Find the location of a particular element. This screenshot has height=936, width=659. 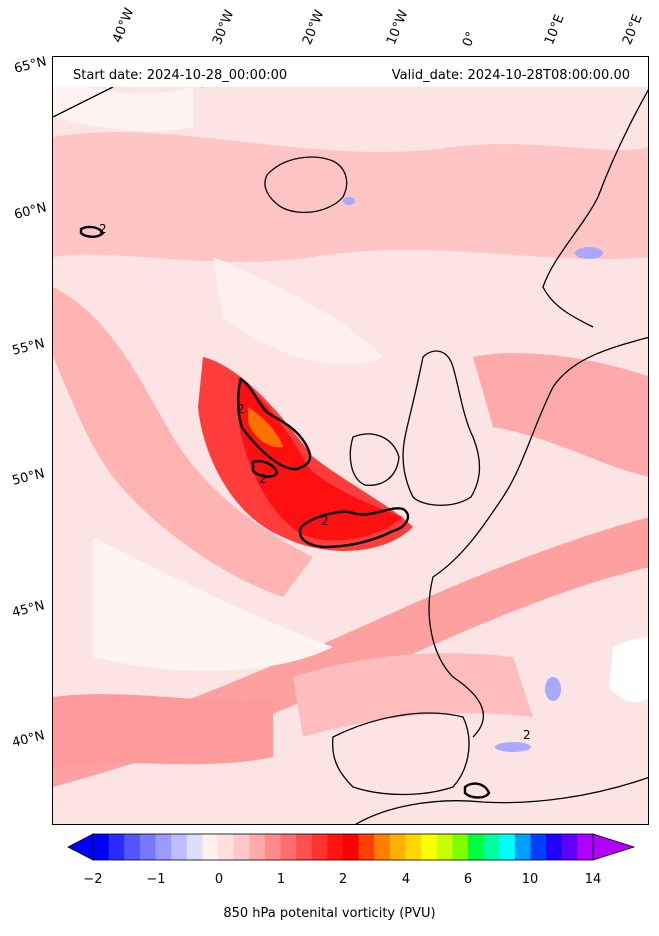

lat-label-40n: 40°N is located at coordinates (28, 739).